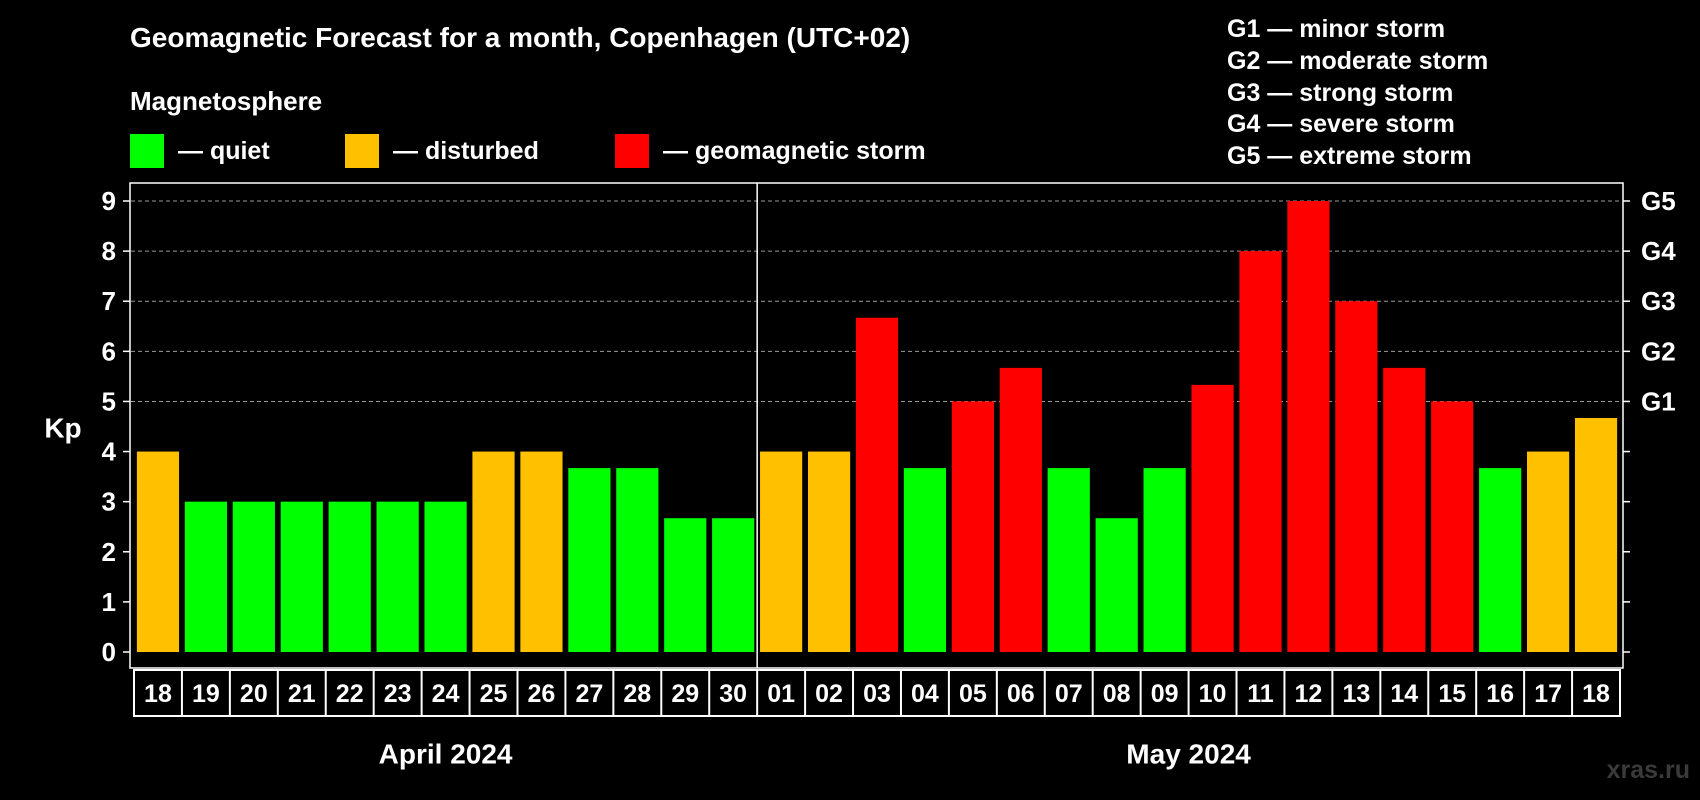 The height and width of the screenshot is (800, 1700). What do you see at coordinates (109, 452) in the screenshot?
I see `y-tick-label-4: 4` at bounding box center [109, 452].